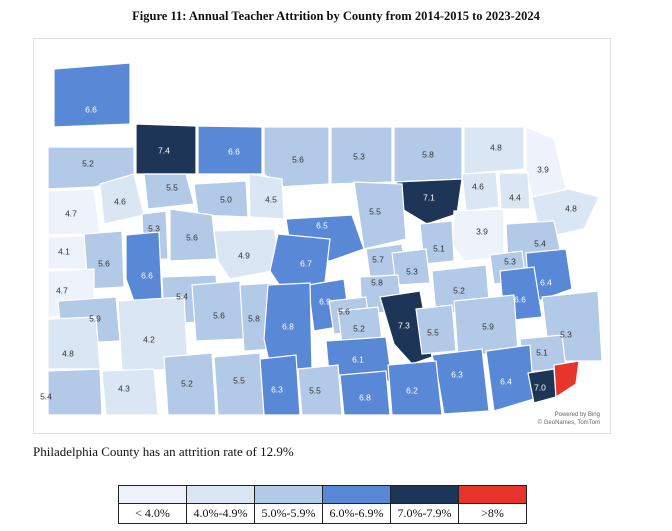 The height and width of the screenshot is (531, 672). I want to click on county-rate-label: 4.9, so click(244, 255).